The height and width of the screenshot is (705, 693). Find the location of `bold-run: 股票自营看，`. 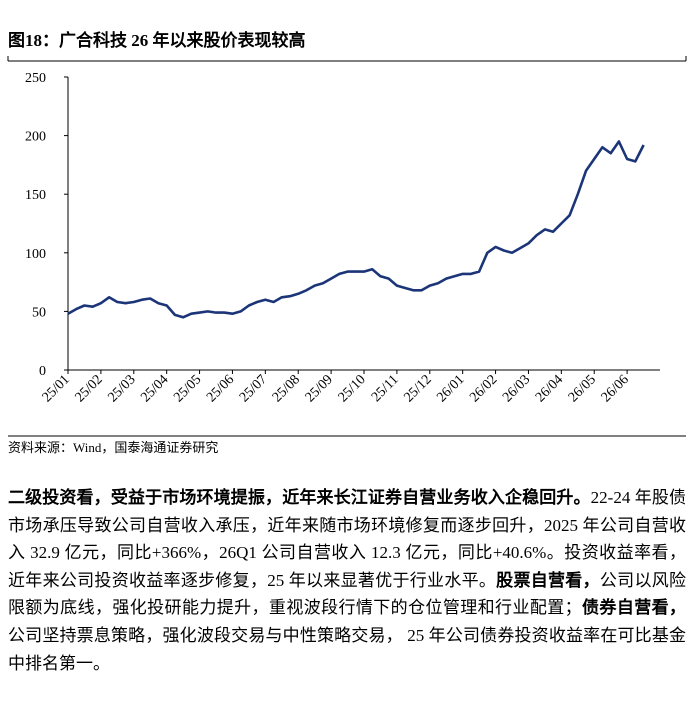

bold-run: 股票自营看， is located at coordinates (548, 580).